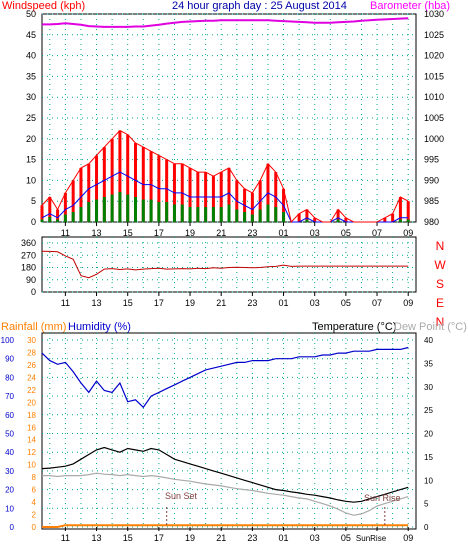 This screenshot has width=468, height=555. What do you see at coordinates (34, 502) in the screenshot?
I see `rain-y-tick-label: 4` at bounding box center [34, 502].